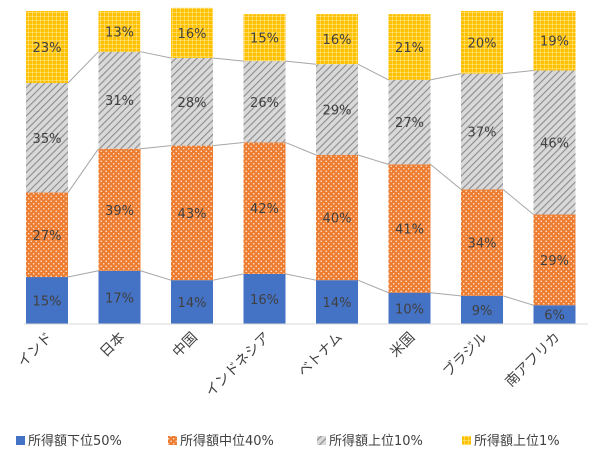 The height and width of the screenshot is (469, 597). I want to click on data-label-3-2: 26%, so click(264, 103).